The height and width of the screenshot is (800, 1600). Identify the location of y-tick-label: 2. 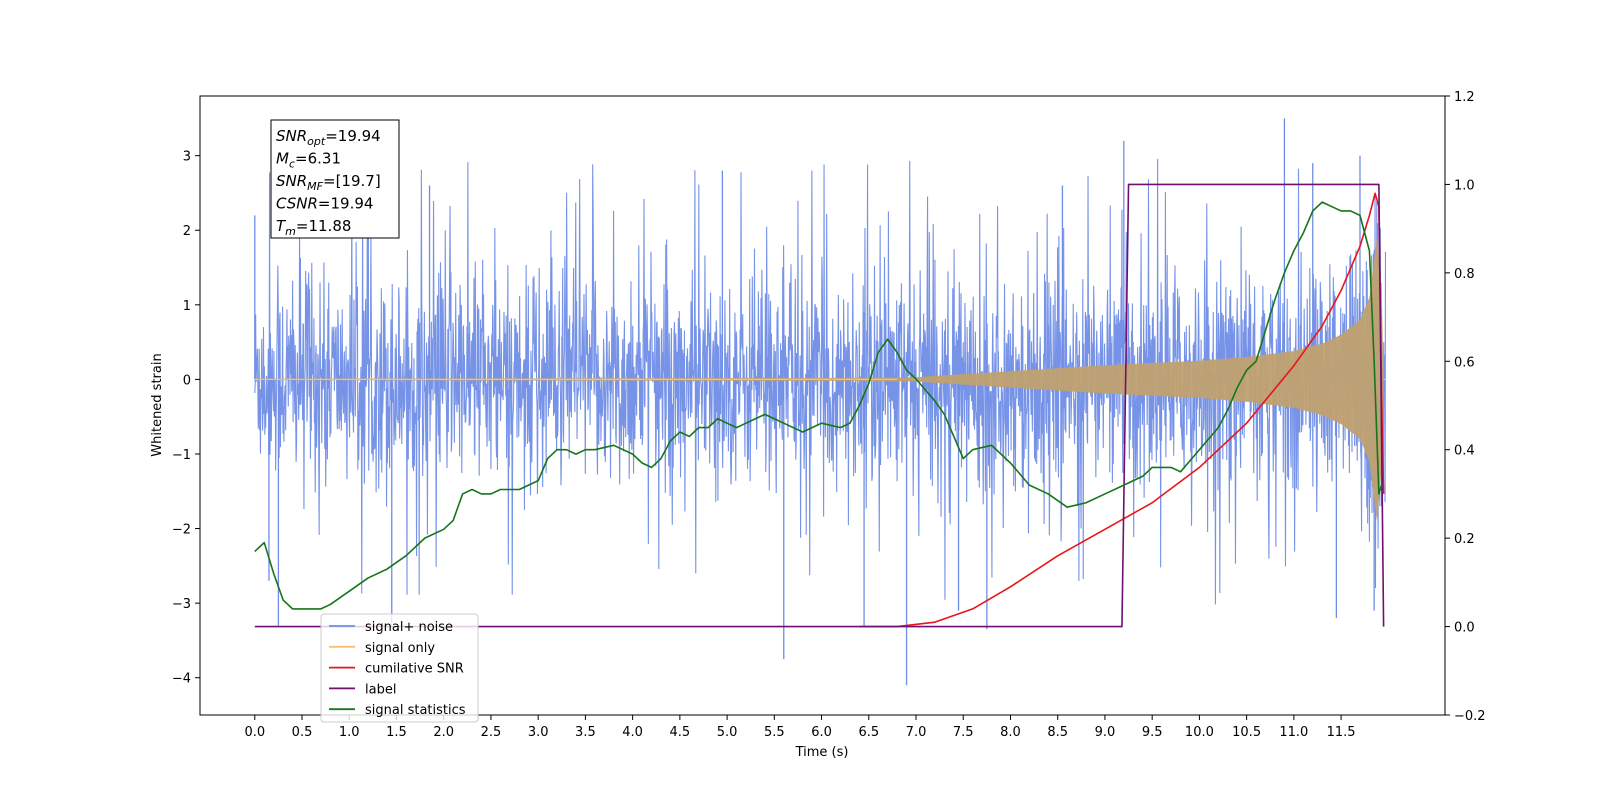
(187, 231).